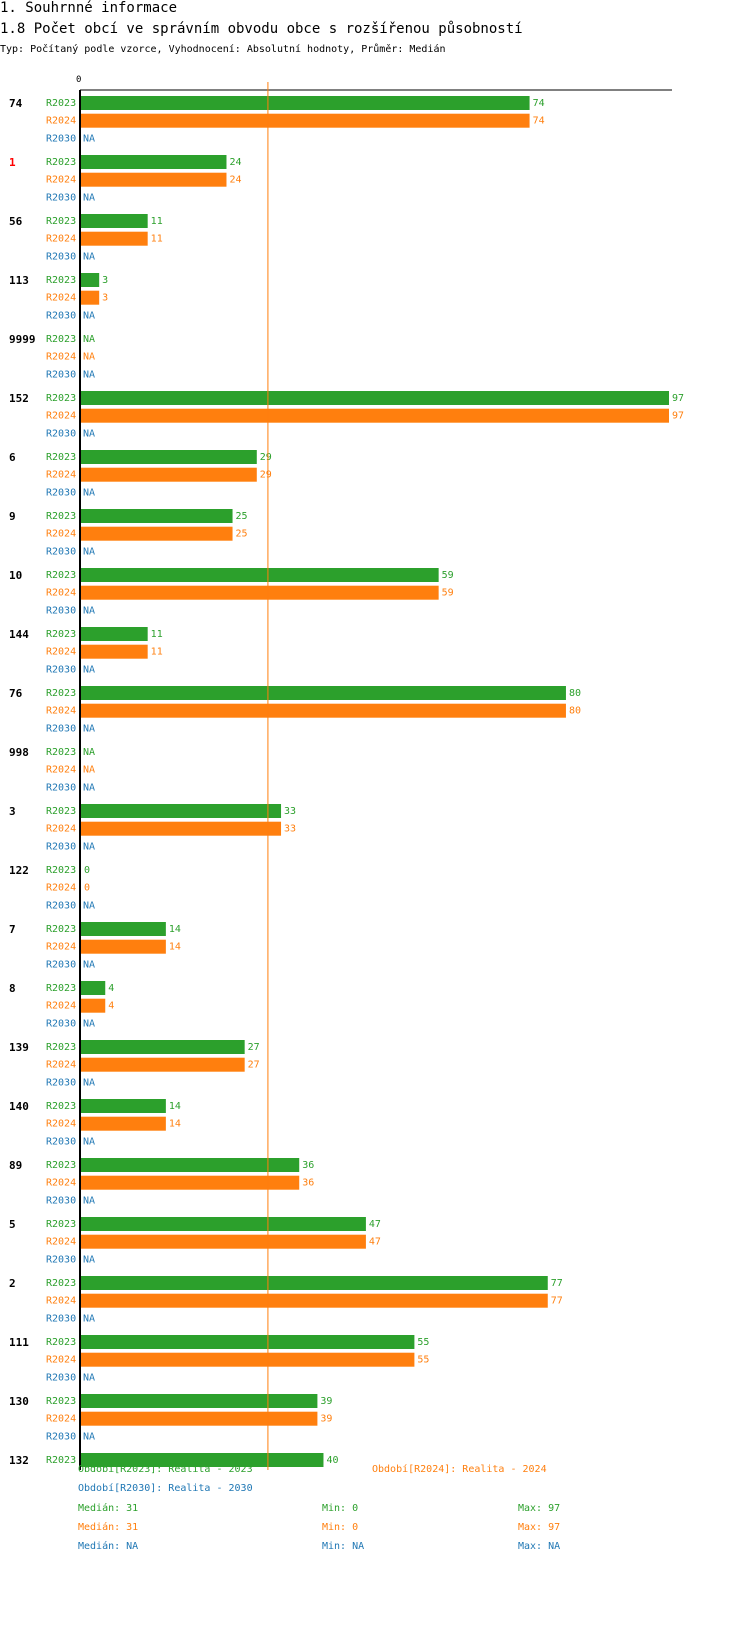  I want to click on stat-median-r2023: Medián: 31, so click(108, 1508).